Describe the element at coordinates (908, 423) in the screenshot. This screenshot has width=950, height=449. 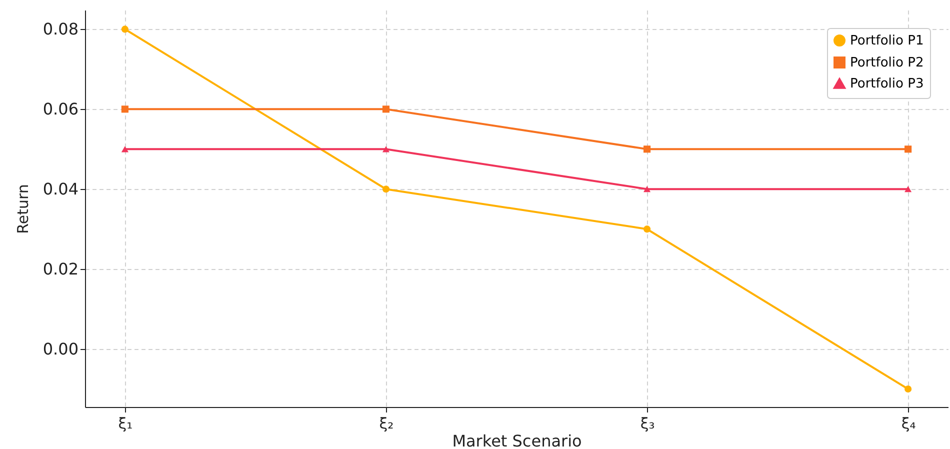
I see `x-tick-label: ξ₄` at that location.